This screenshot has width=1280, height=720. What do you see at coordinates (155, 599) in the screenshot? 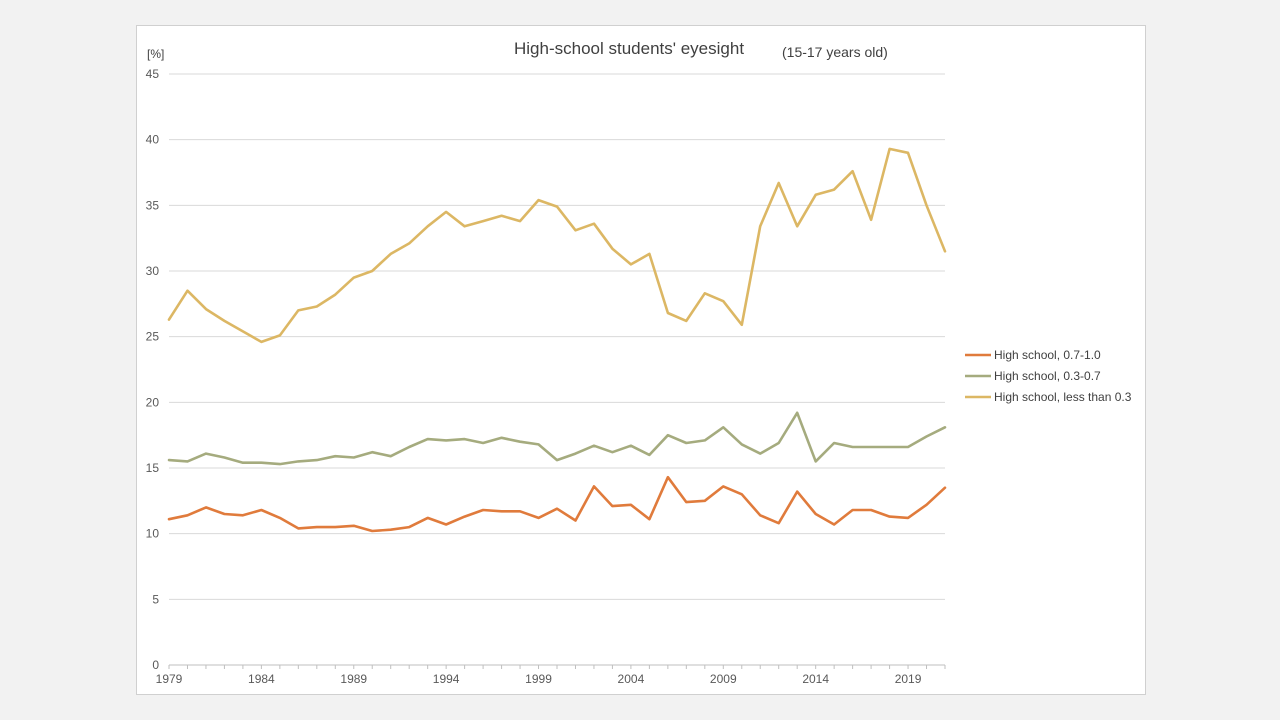
I see `y-tick-label: 5` at bounding box center [155, 599].